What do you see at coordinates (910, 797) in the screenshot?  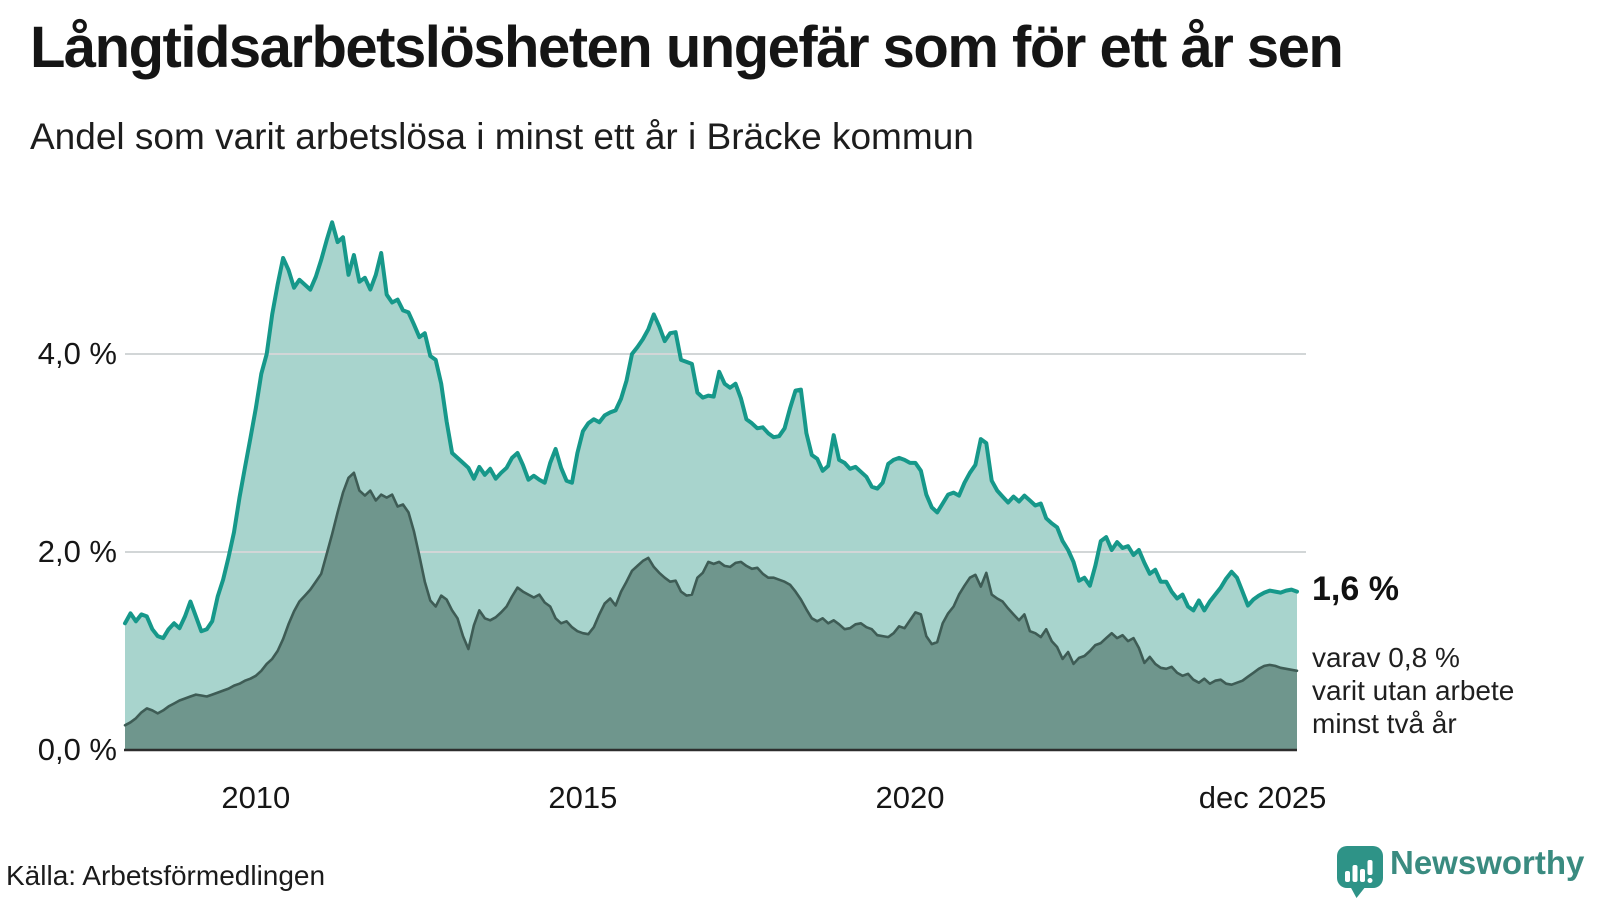 I see `x-tick-label: 2020` at bounding box center [910, 797].